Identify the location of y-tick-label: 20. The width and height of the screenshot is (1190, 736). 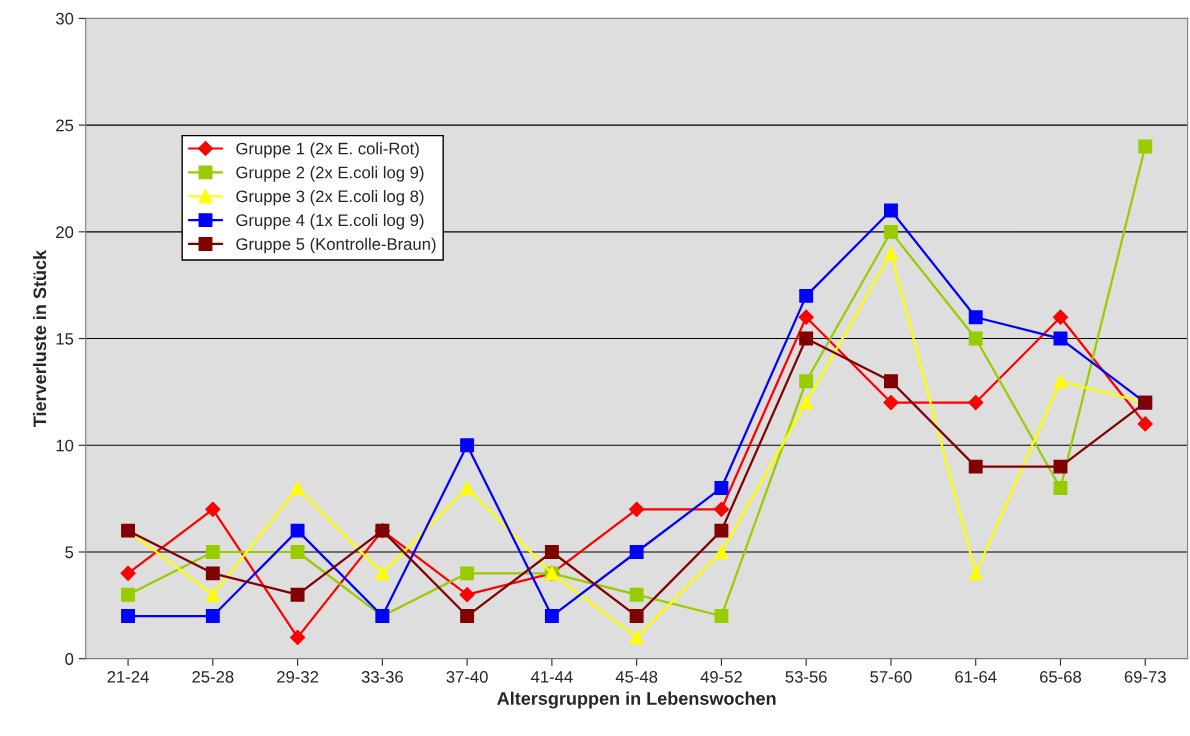
(65, 232).